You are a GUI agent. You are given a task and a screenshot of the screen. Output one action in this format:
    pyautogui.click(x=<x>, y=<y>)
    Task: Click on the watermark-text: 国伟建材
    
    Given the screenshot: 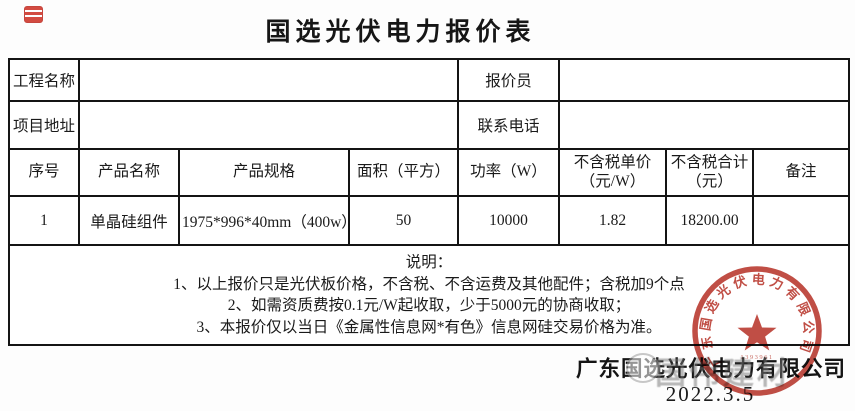 What is the action you would take?
    pyautogui.click(x=723, y=373)
    